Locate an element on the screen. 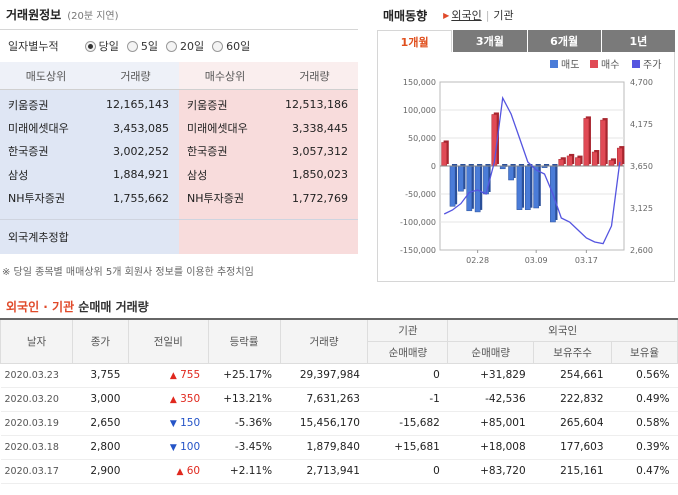 This screenshot has height=495, width=678. header-close: 종가 is located at coordinates (100, 341).